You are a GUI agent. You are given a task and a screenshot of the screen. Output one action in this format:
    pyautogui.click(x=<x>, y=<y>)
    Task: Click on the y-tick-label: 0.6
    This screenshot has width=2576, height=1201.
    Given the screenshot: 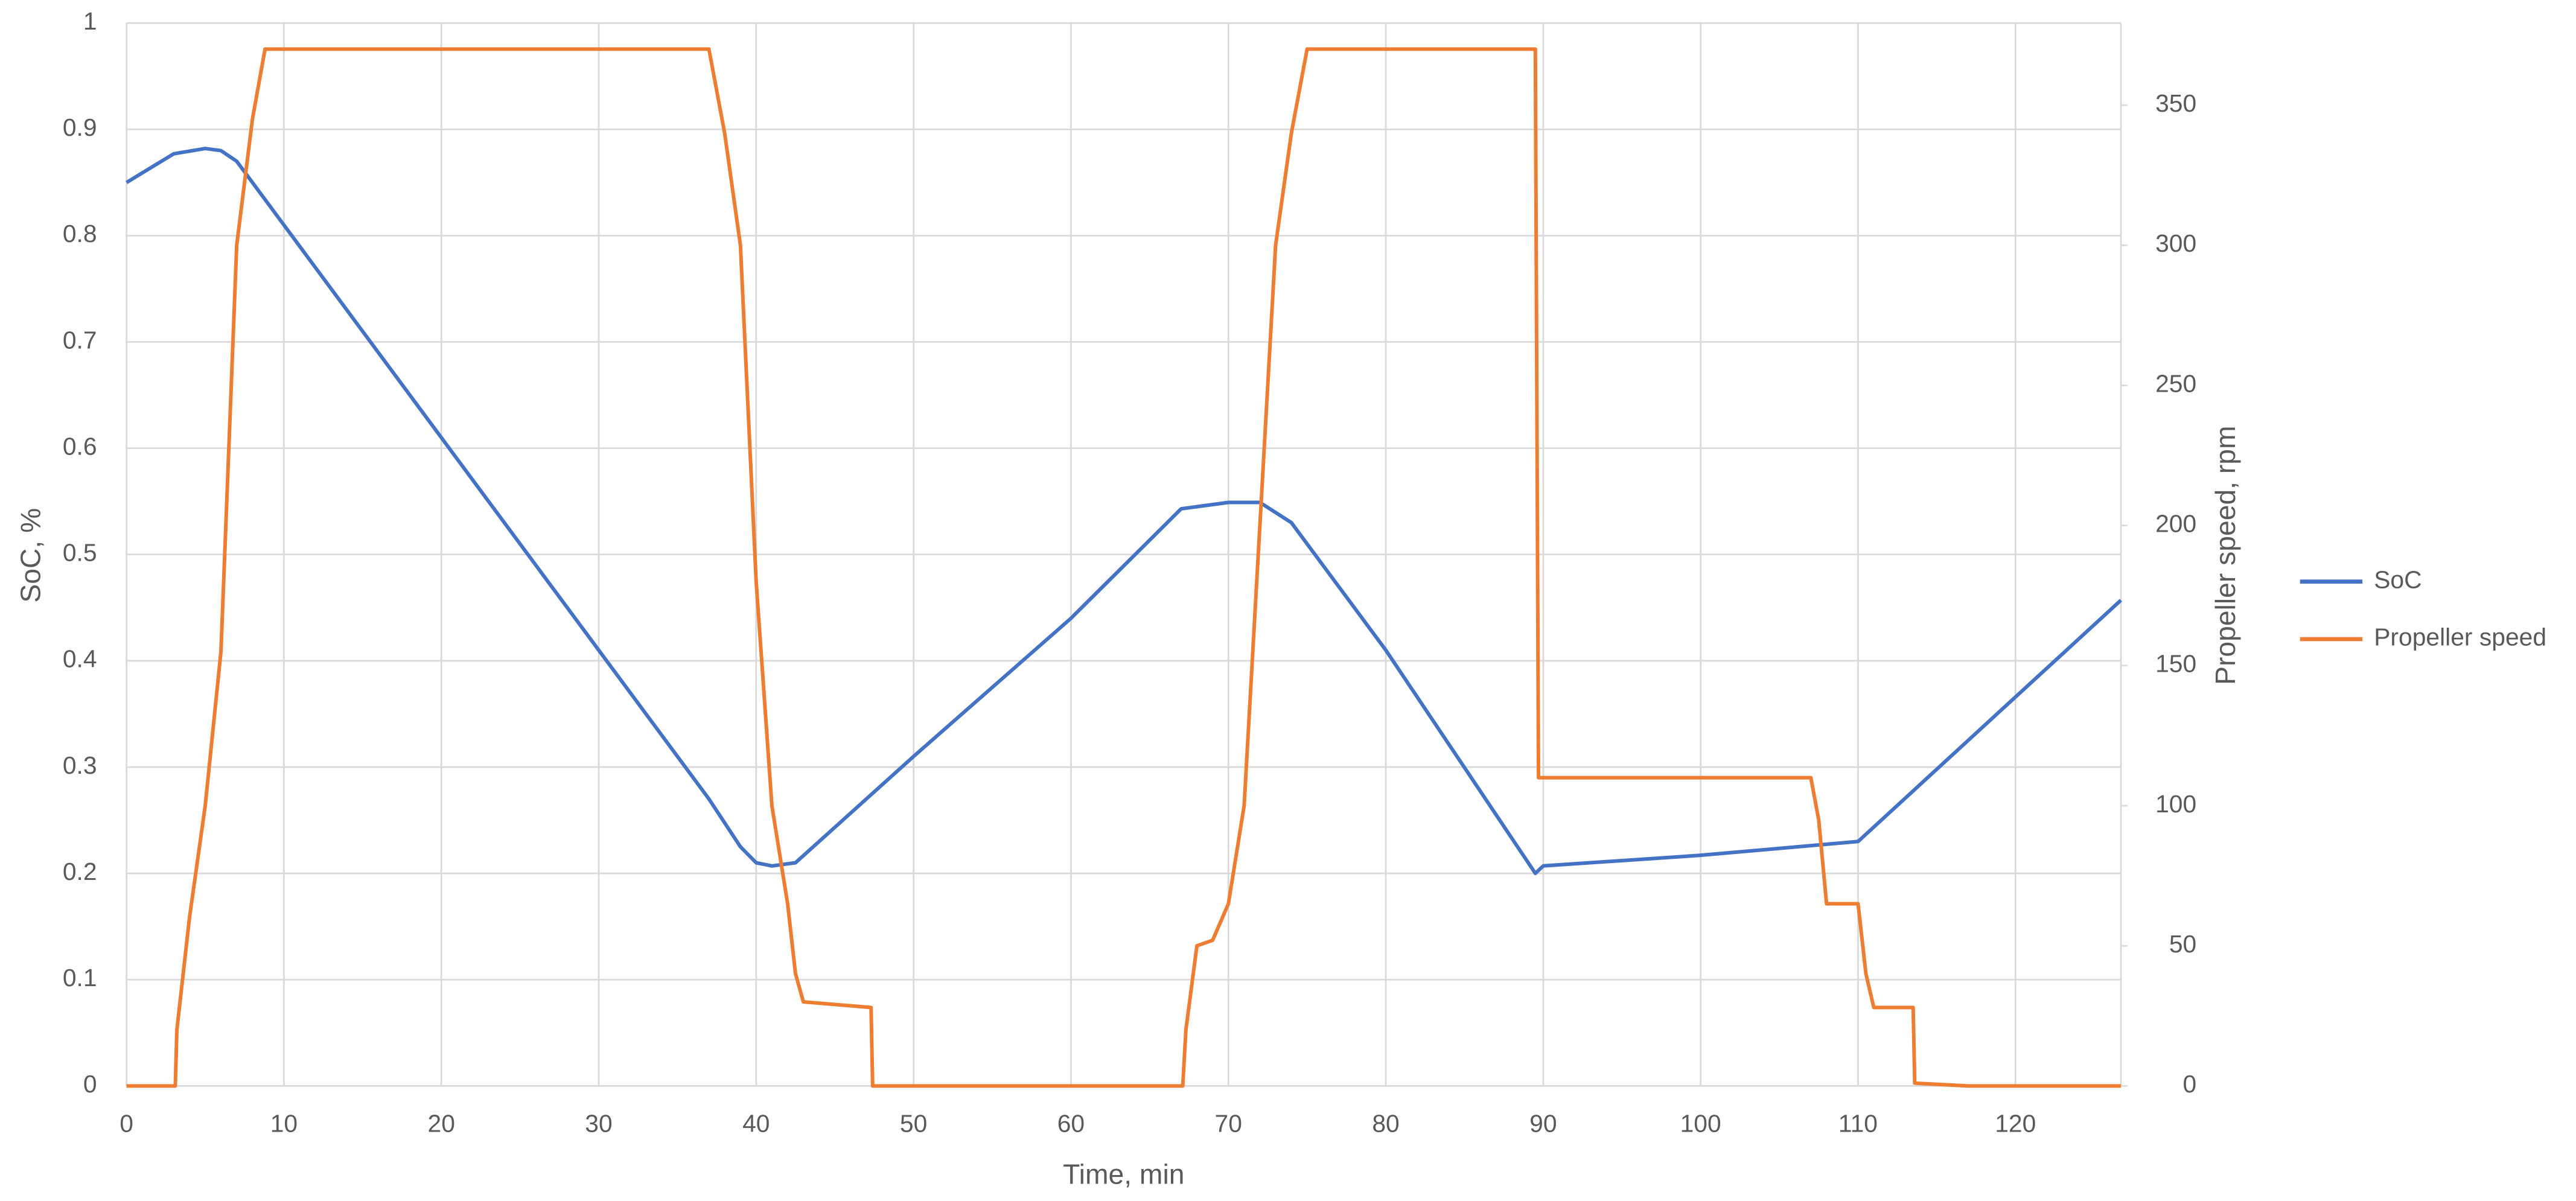 What is the action you would take?
    pyautogui.click(x=80, y=446)
    